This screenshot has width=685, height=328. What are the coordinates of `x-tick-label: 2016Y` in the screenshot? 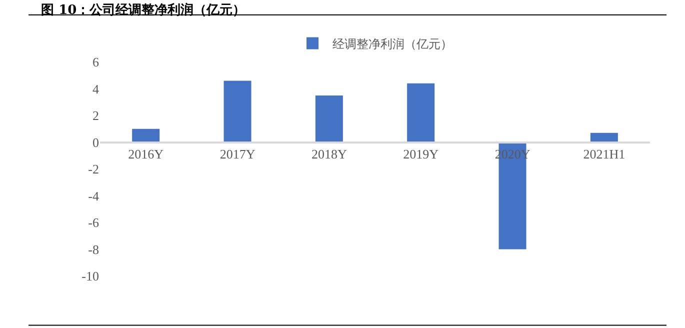 It's located at (146, 154).